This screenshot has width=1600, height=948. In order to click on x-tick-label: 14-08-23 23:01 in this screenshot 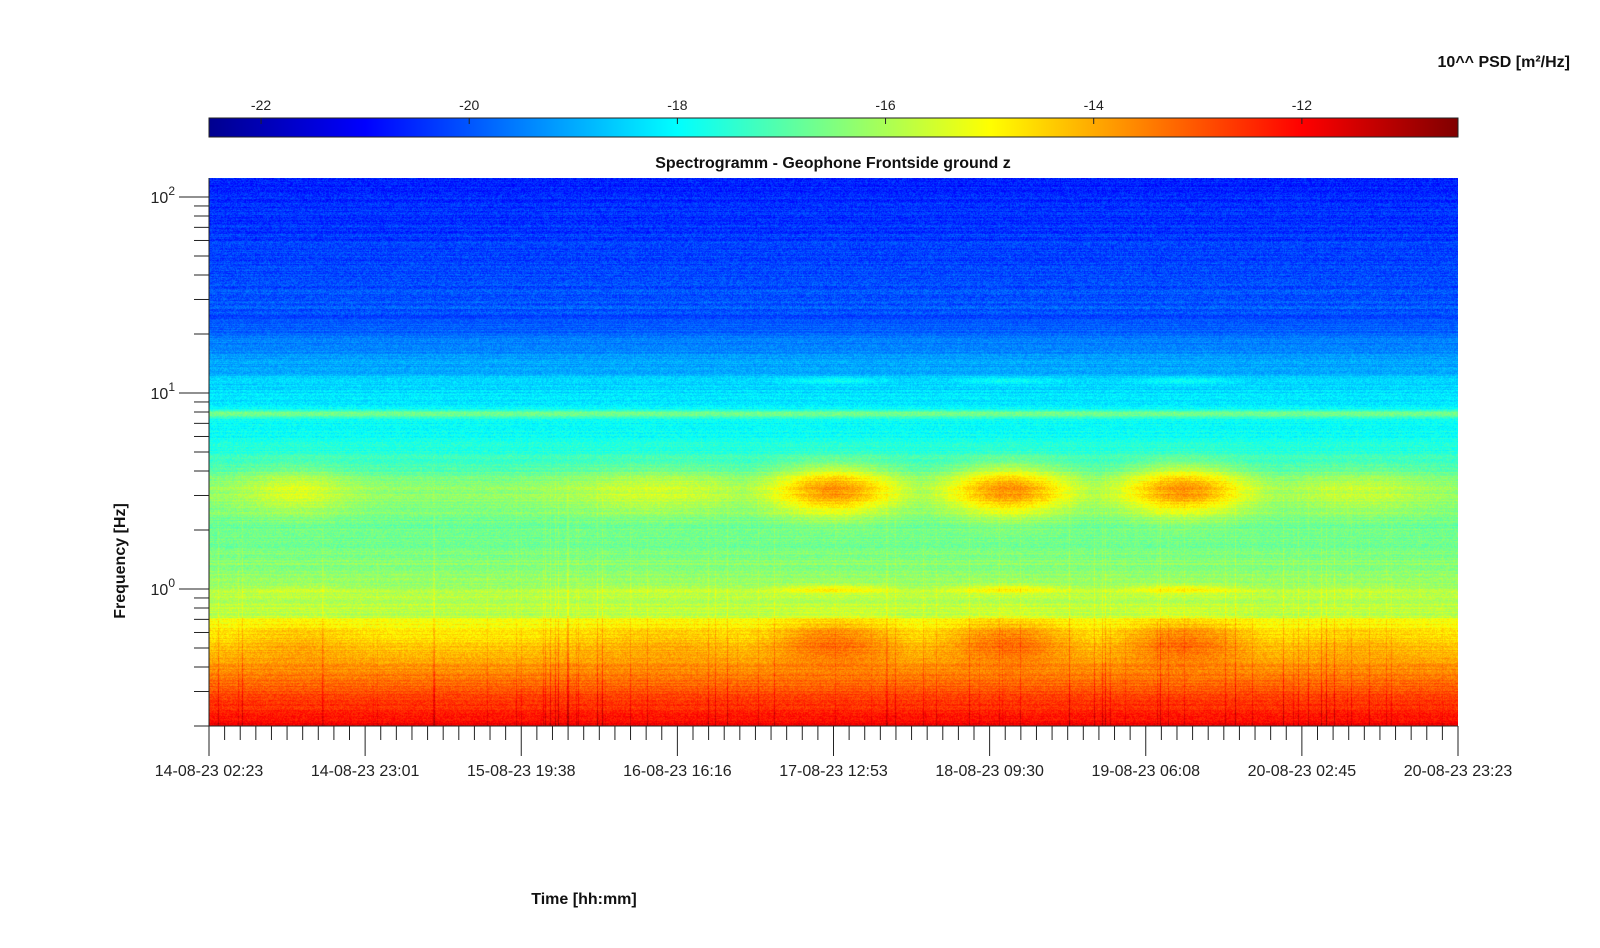, I will do `click(365, 771)`.